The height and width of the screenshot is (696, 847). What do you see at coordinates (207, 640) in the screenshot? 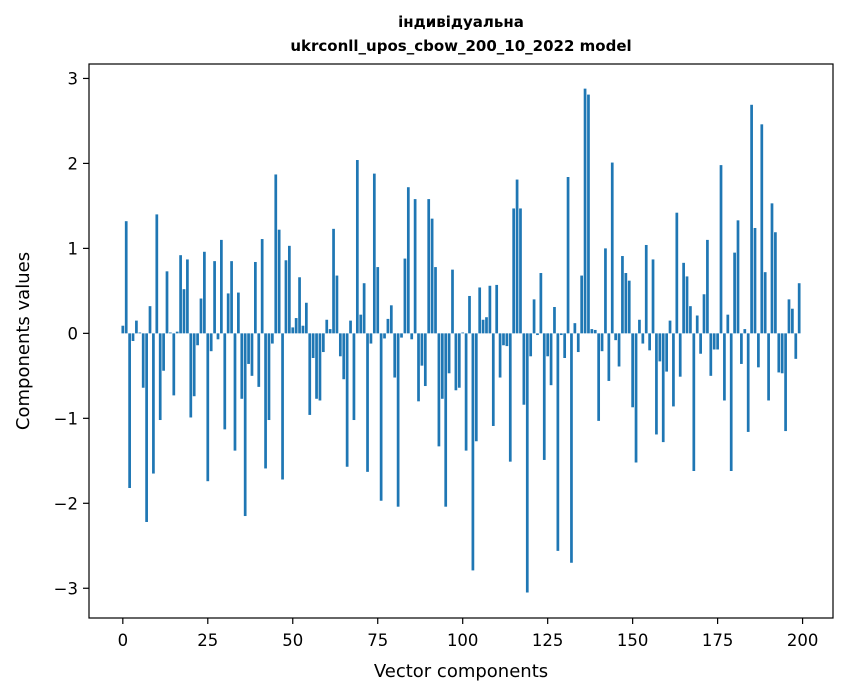
I see `x-tick-label: 25` at bounding box center [207, 640].